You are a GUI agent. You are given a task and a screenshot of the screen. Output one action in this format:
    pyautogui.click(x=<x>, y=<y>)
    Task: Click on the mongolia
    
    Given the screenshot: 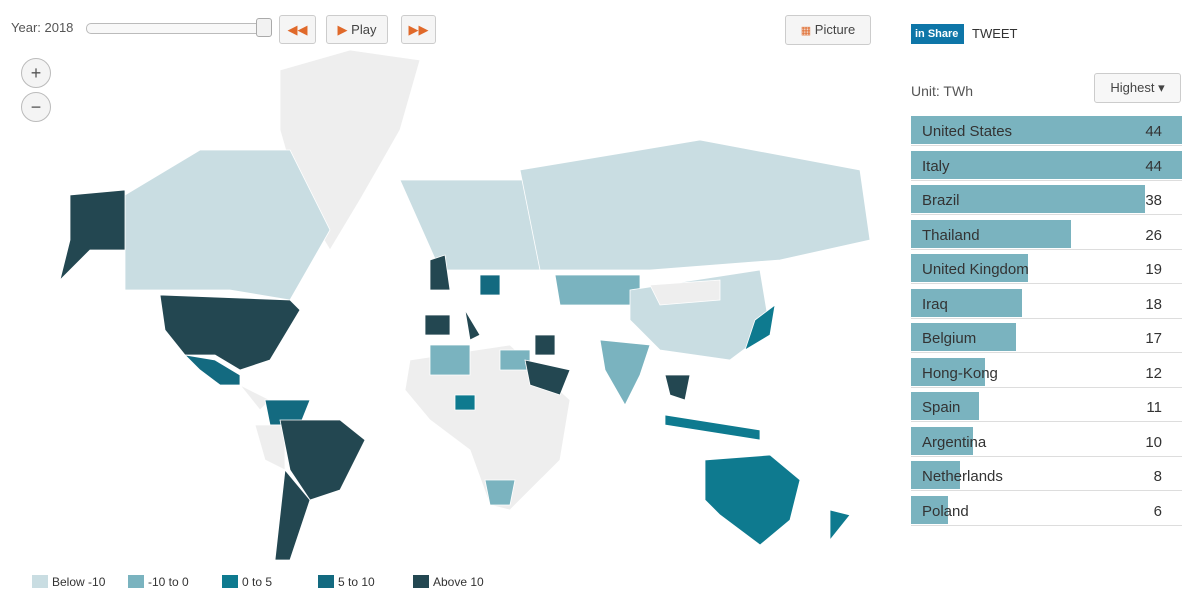 What is the action you would take?
    pyautogui.click(x=685, y=292)
    